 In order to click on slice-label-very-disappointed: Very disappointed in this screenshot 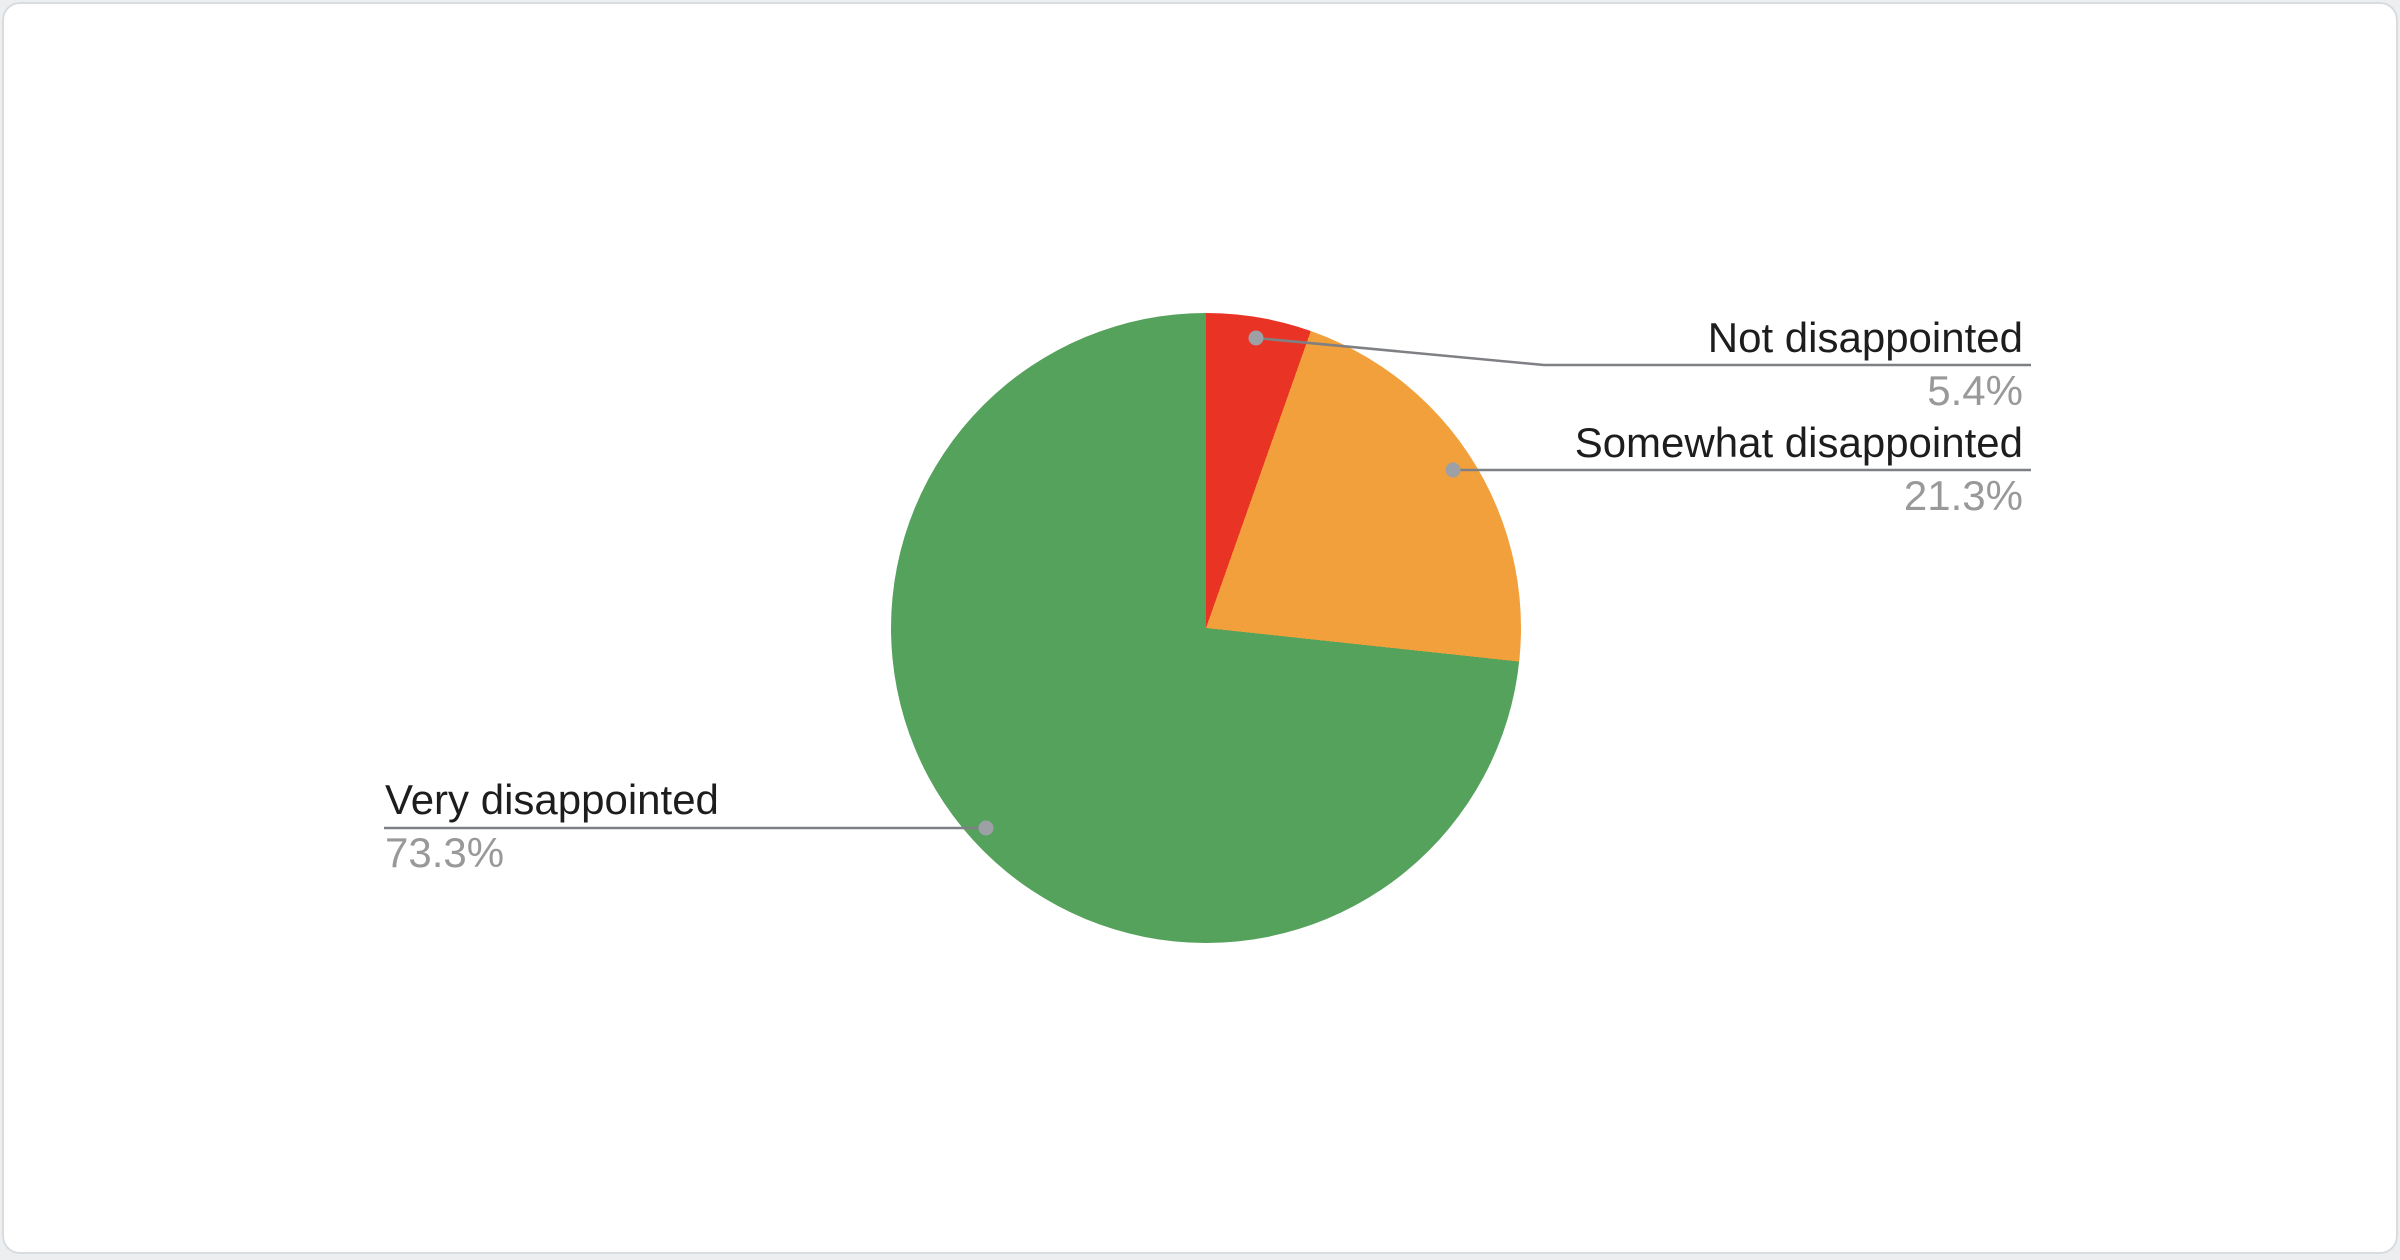, I will do `click(552, 799)`.